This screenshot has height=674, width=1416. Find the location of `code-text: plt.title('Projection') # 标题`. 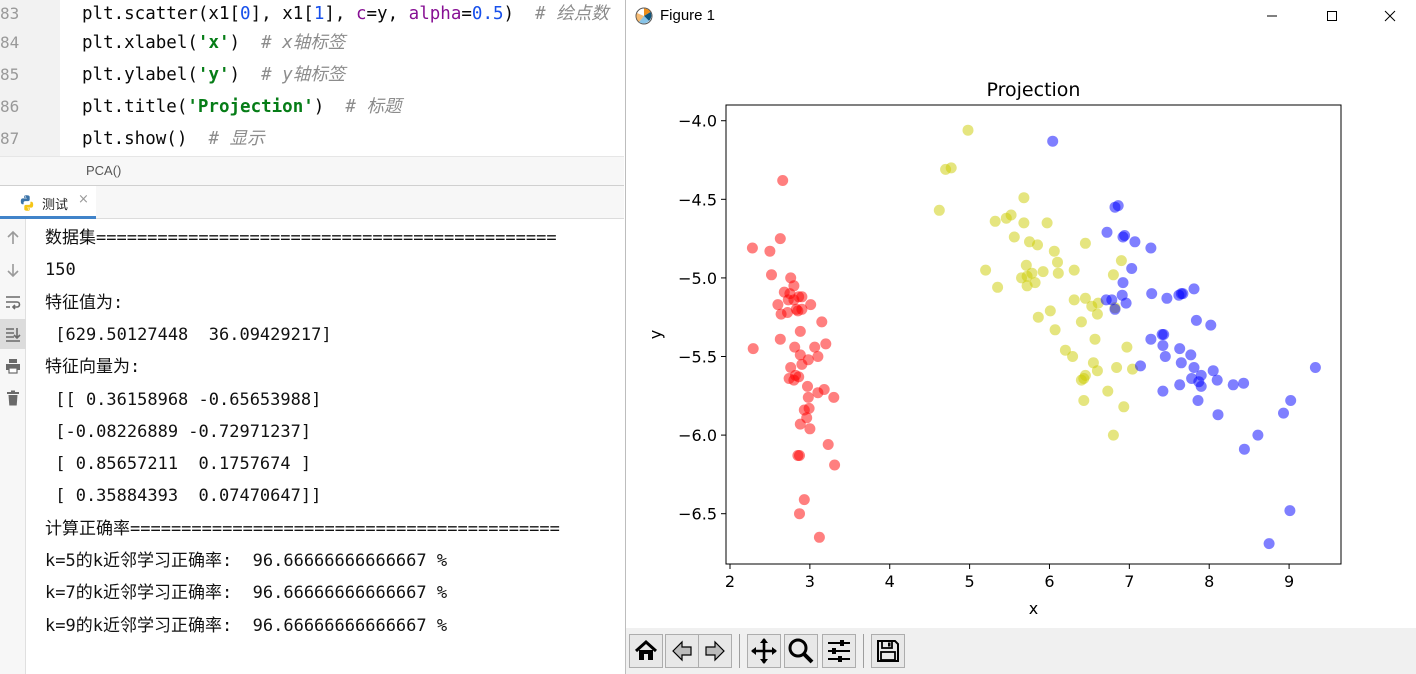

code-text: plt.title('Projection') # 标题 is located at coordinates (241, 107).